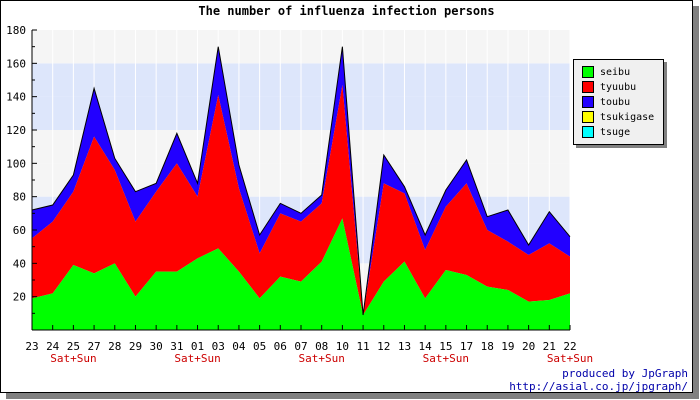  What do you see at coordinates (218, 346) in the screenshot?
I see `x-tick-label: 03` at bounding box center [218, 346].